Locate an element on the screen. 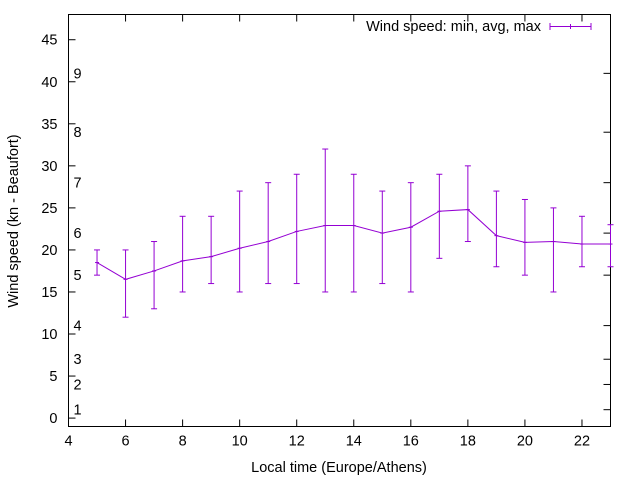 This screenshot has height=480, width=640. x-tick-label: 12 is located at coordinates (297, 442).